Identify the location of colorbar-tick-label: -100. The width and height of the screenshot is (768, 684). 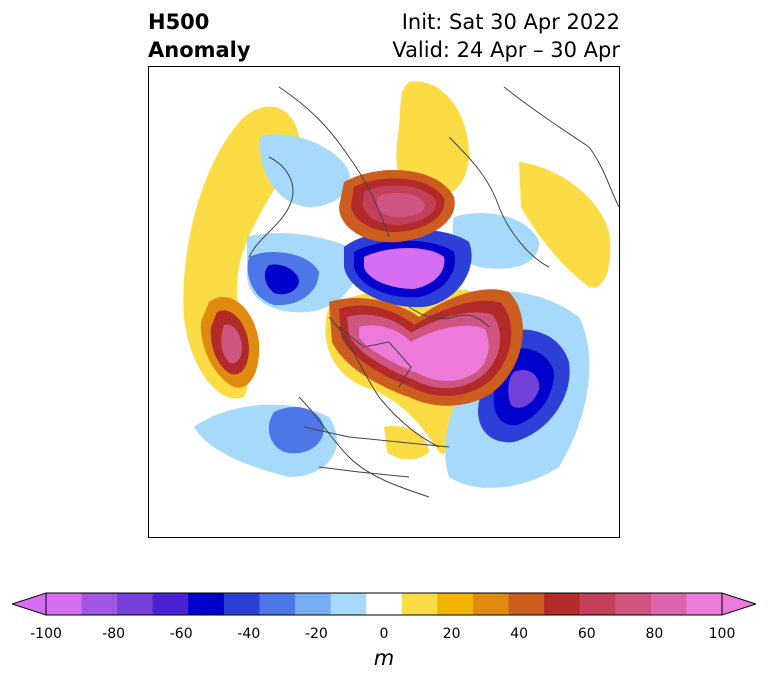
(46, 634).